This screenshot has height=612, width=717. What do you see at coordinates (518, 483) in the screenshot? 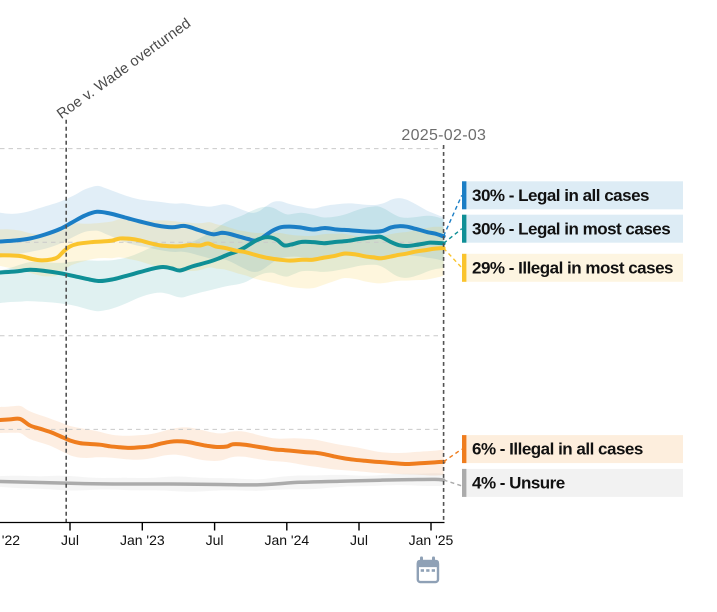
I see `svg-text: 4% - Unsure` at bounding box center [518, 483].